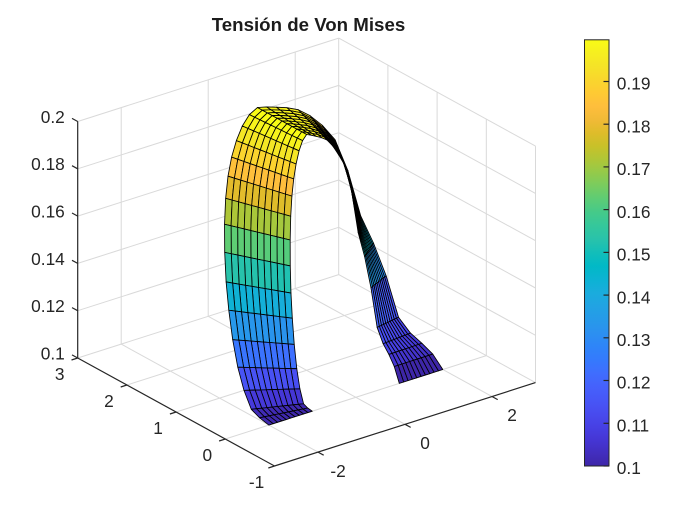 Image resolution: width=700 pixels, height=525 pixels. Describe the element at coordinates (53, 117) in the screenshot. I see `svg-text: 0.2` at that location.